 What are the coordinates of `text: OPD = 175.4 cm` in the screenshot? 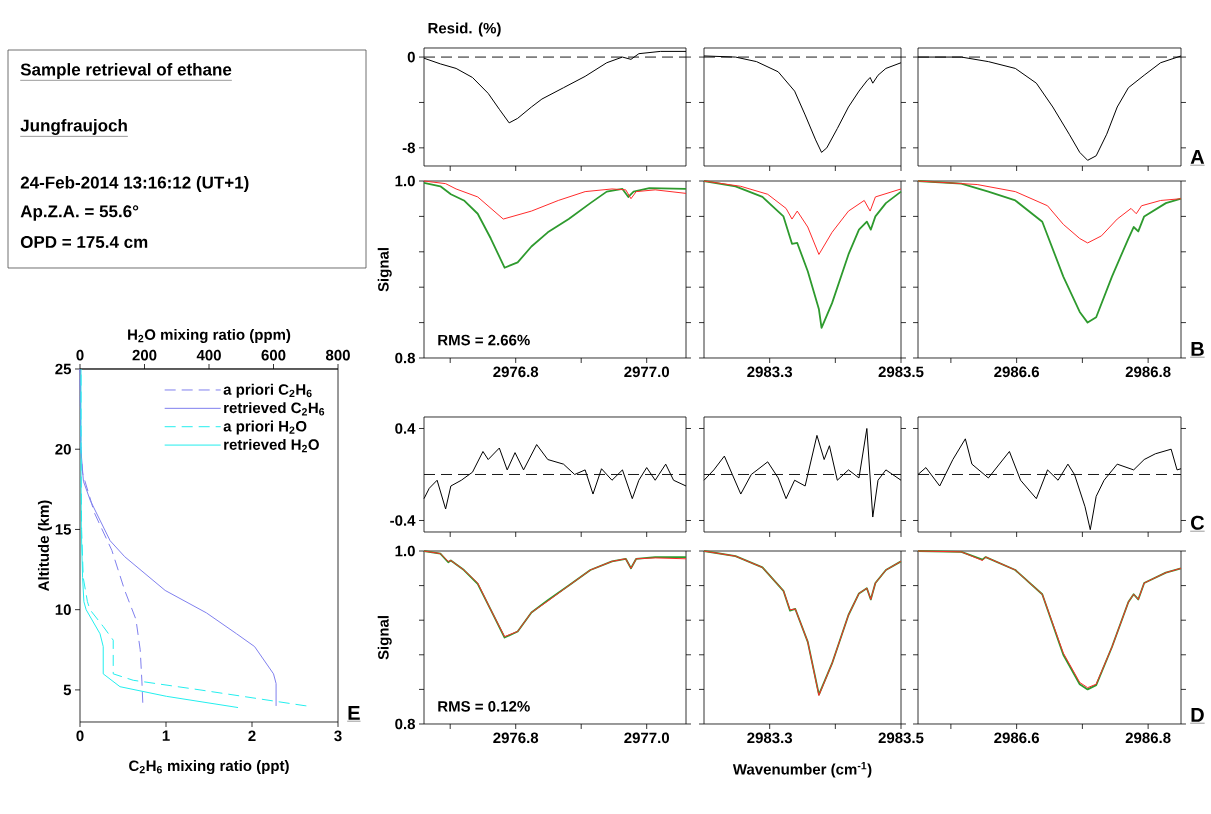 It's located at (84, 242).